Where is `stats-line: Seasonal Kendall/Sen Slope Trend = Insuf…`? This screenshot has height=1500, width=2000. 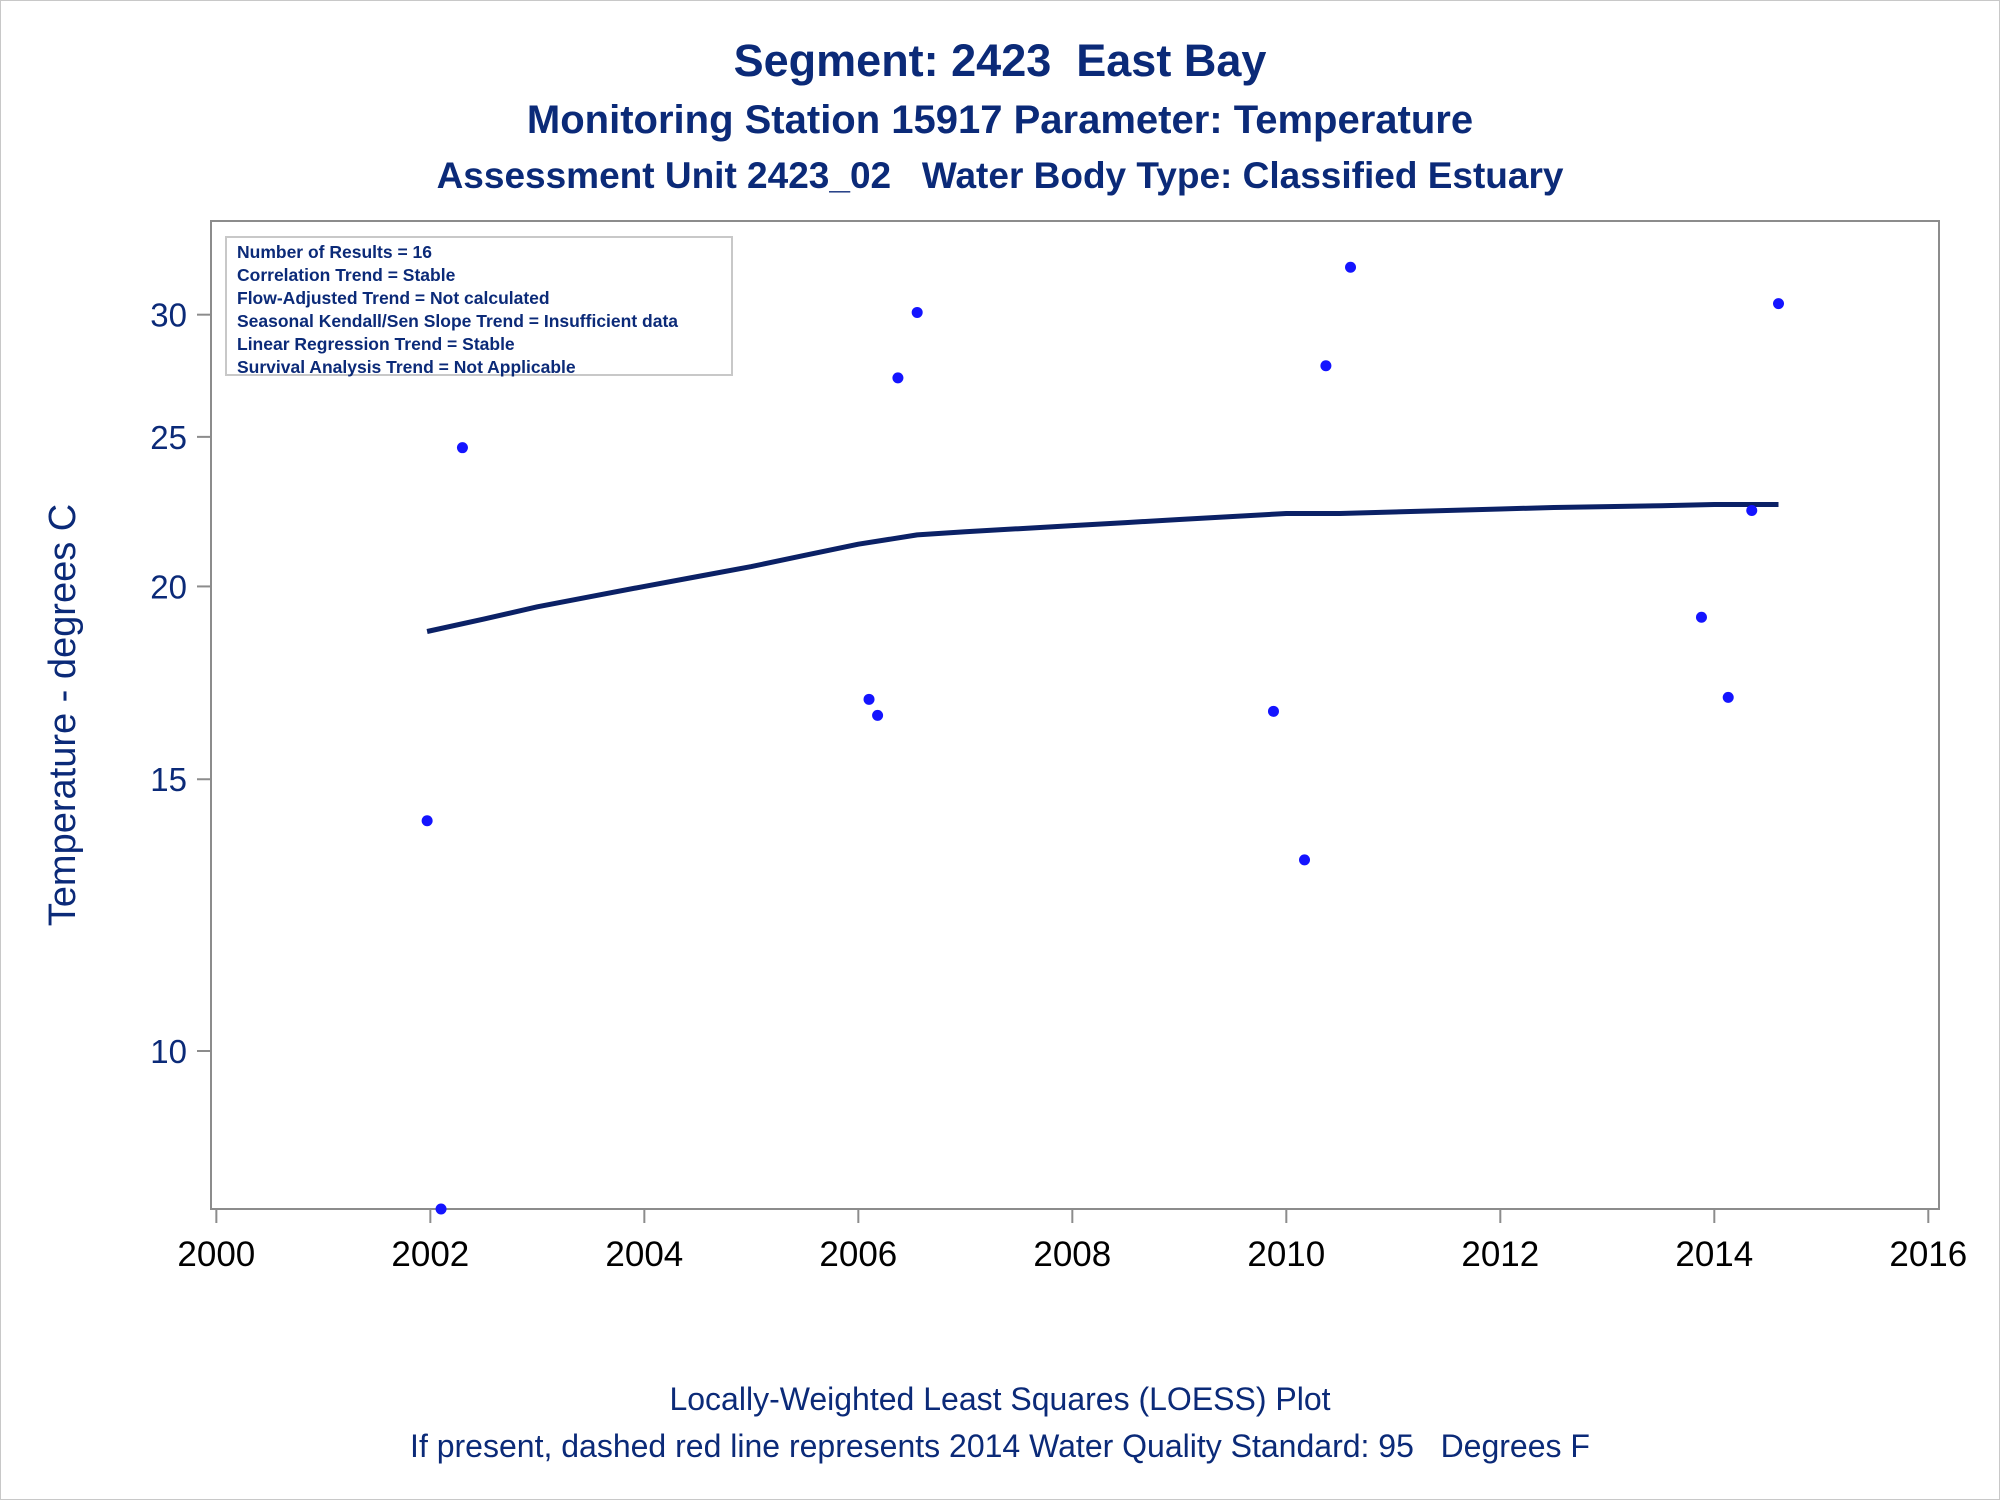
stats-line: Seasonal Kendall/Sen Slope Trend = Insuf… is located at coordinates (458, 321).